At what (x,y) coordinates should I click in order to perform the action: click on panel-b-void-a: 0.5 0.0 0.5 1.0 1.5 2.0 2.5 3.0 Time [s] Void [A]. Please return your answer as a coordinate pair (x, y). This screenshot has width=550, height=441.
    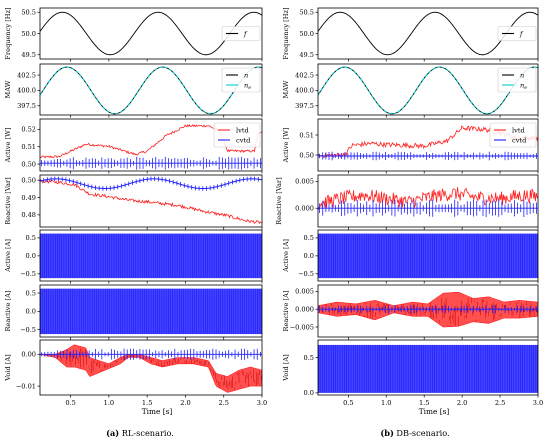
    Looking at the image, I should click on (413, 377).